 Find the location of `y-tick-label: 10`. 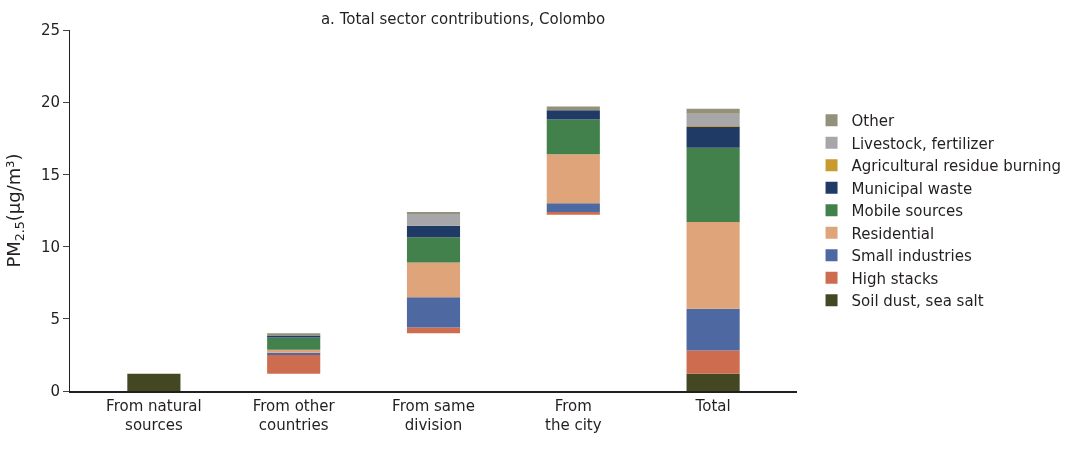

y-tick-label: 10 is located at coordinates (50, 246).